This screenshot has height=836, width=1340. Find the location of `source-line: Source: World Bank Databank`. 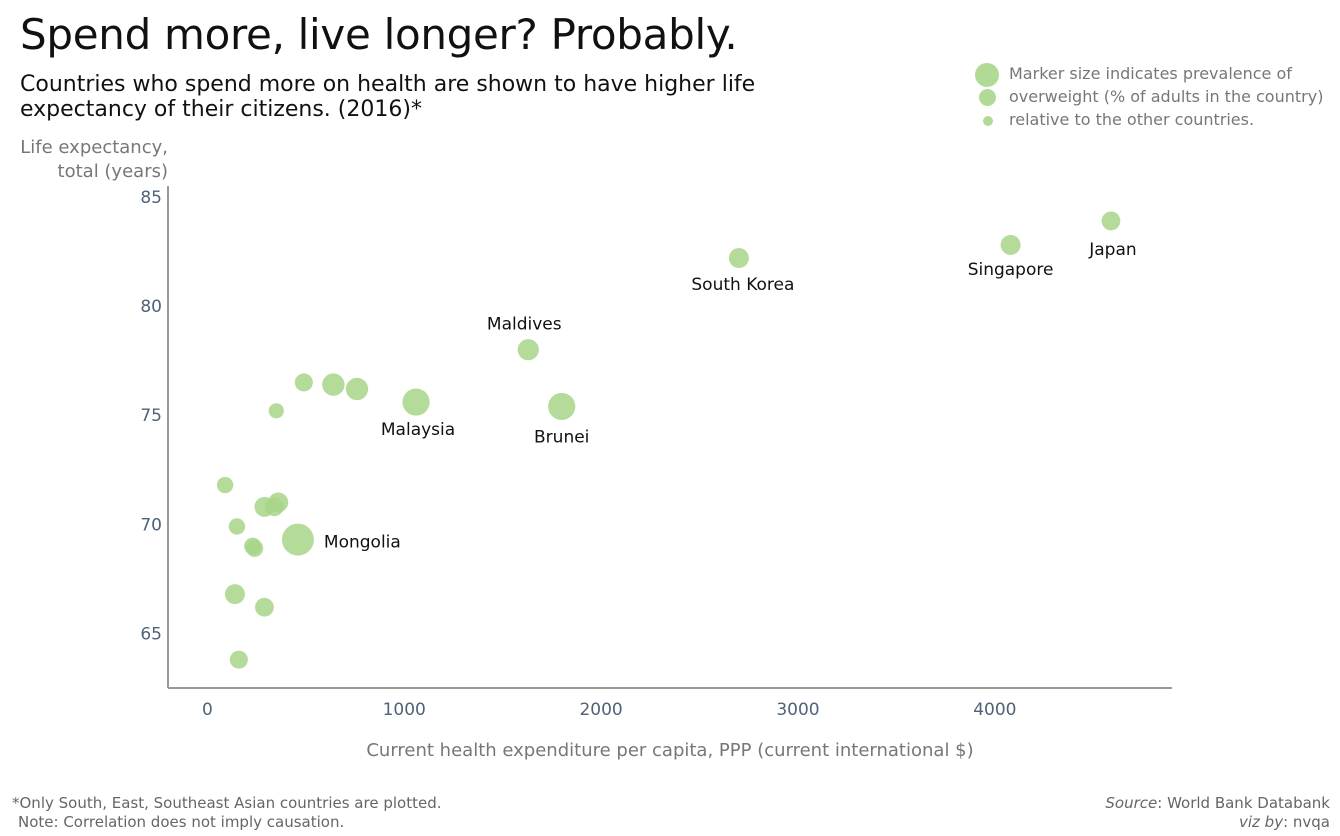

source-line: Source: World Bank Databank is located at coordinates (1217, 803).